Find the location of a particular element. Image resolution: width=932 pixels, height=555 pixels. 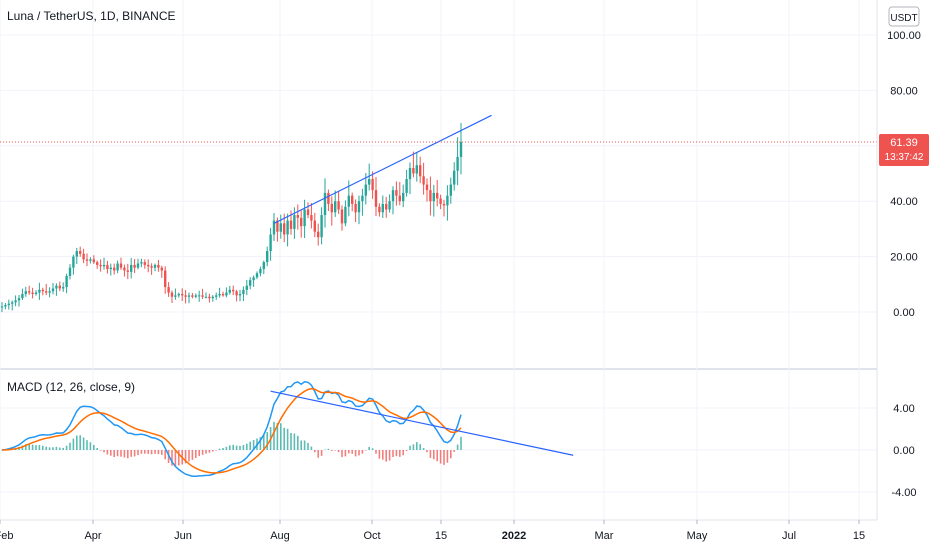

macd-area is located at coordinates (231, 429).